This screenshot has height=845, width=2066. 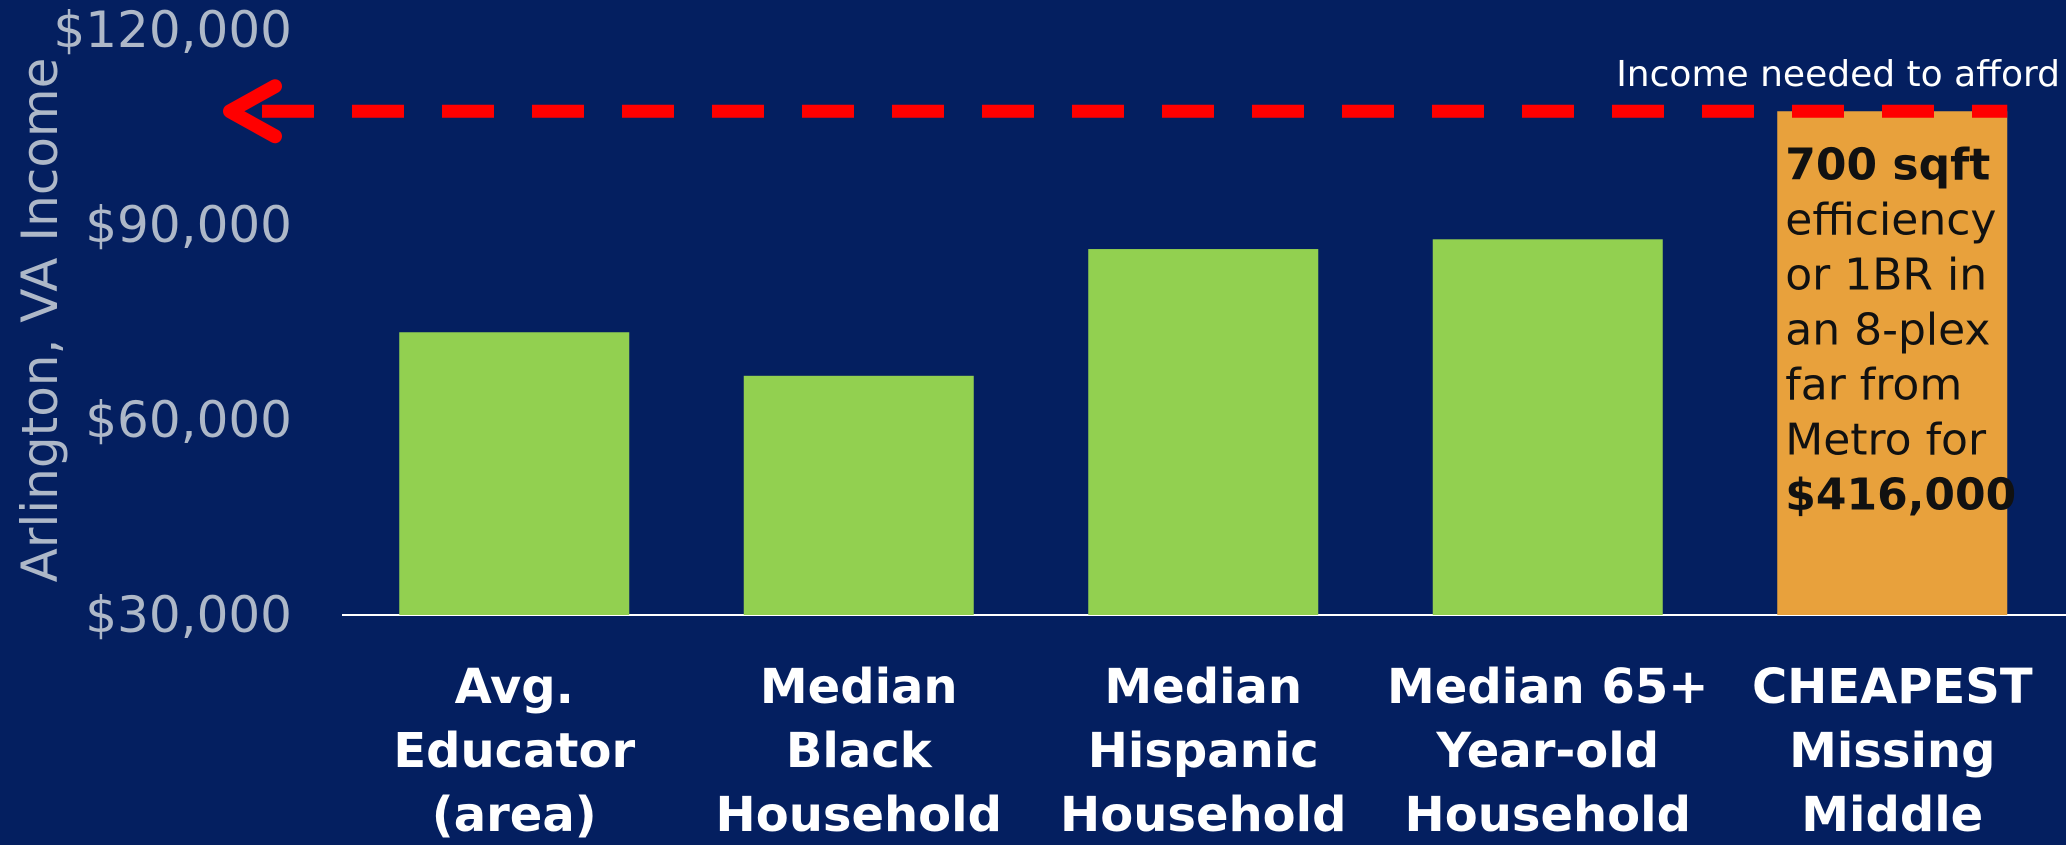 I want to click on highlight-bar-text-line: 700 sqft, so click(x=1887, y=164).